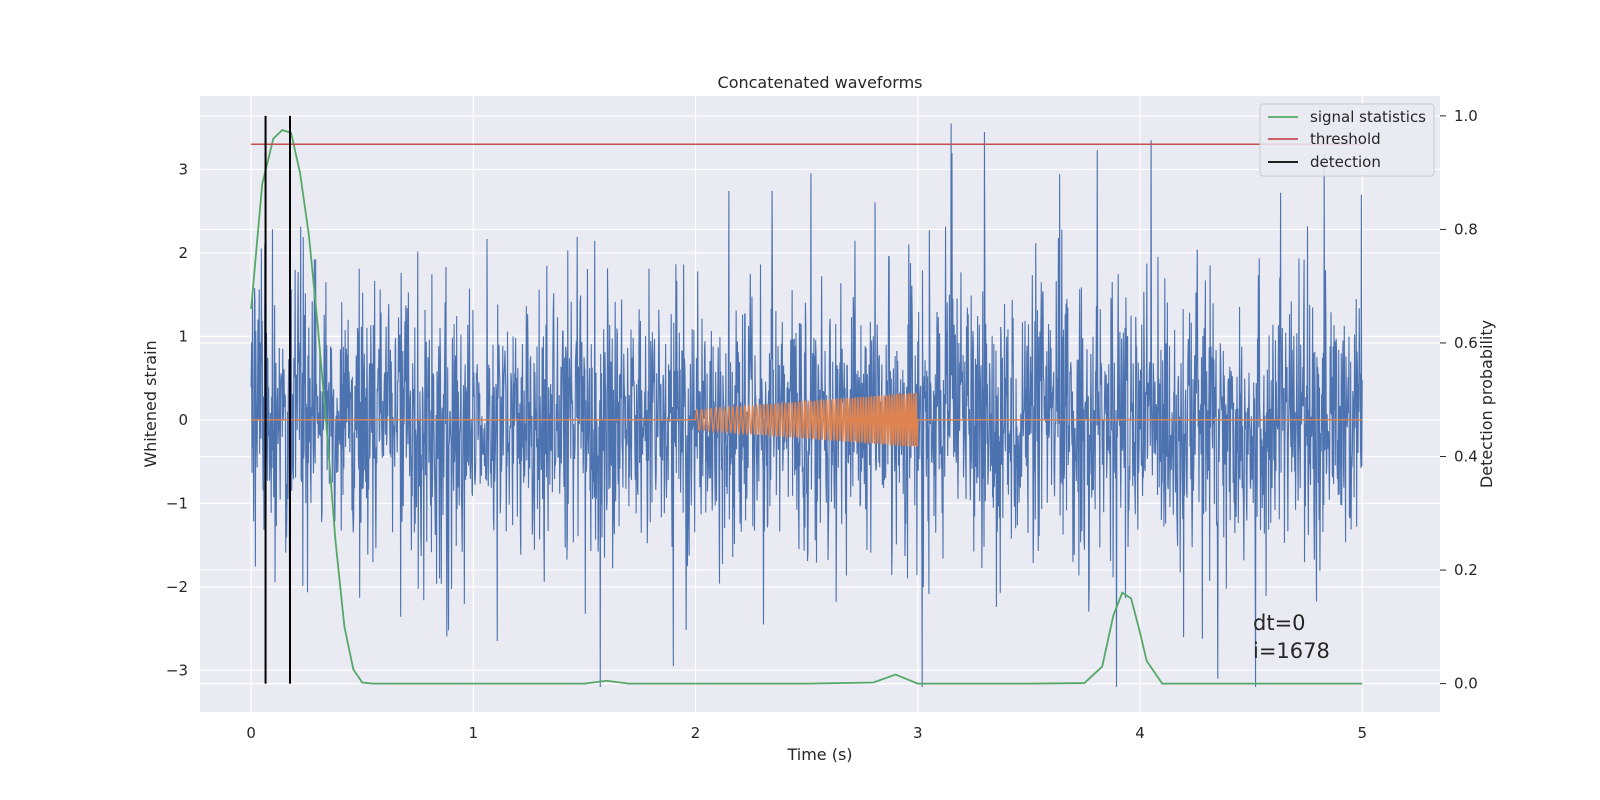 This screenshot has width=1600, height=800. I want to click on y-tick-label: 0, so click(183, 420).